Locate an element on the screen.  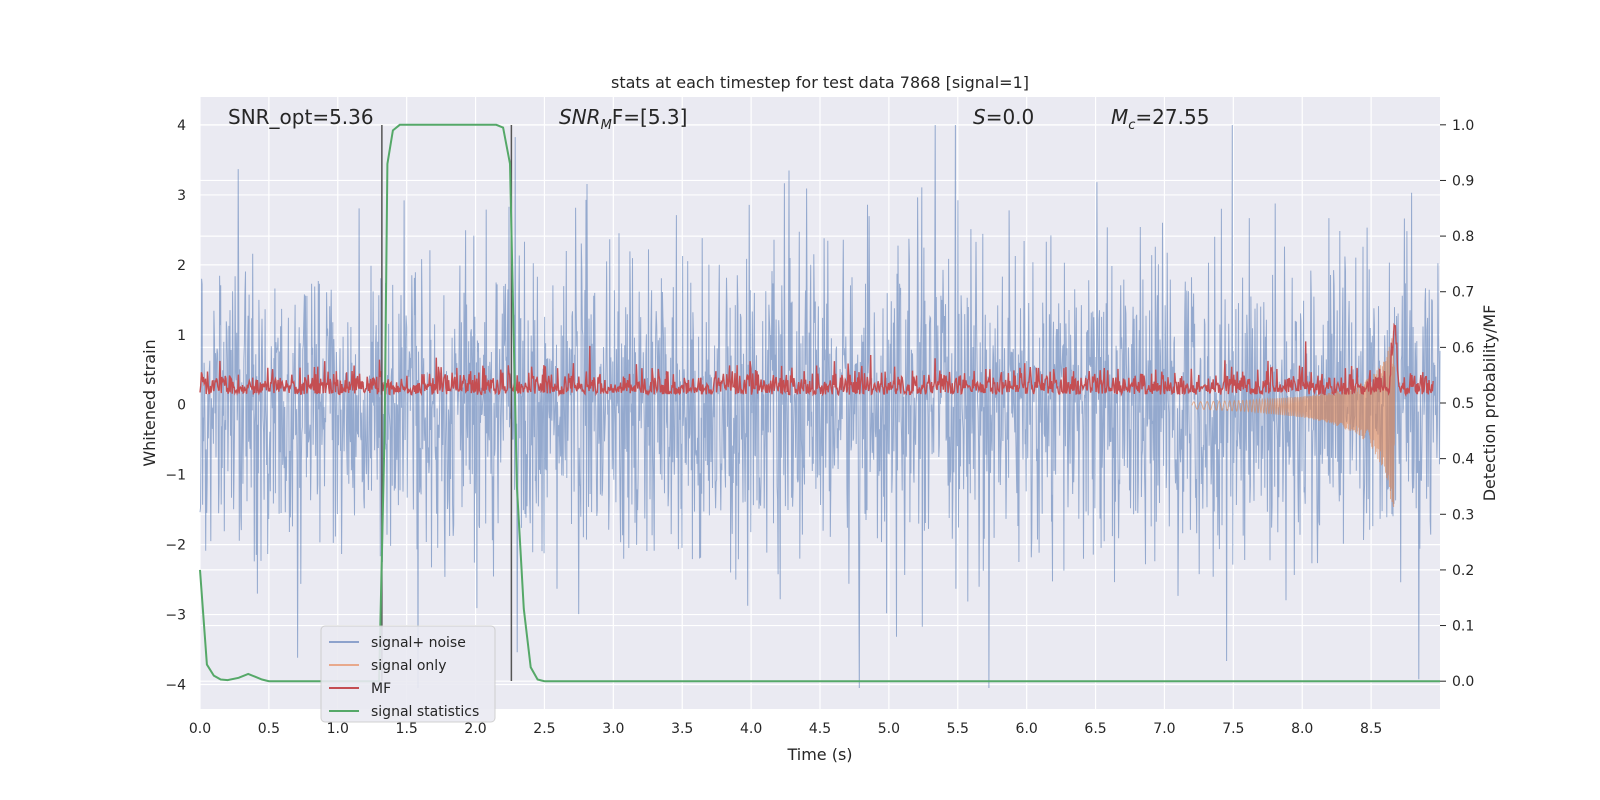
y-left-tick-label: −1 is located at coordinates (175, 476).